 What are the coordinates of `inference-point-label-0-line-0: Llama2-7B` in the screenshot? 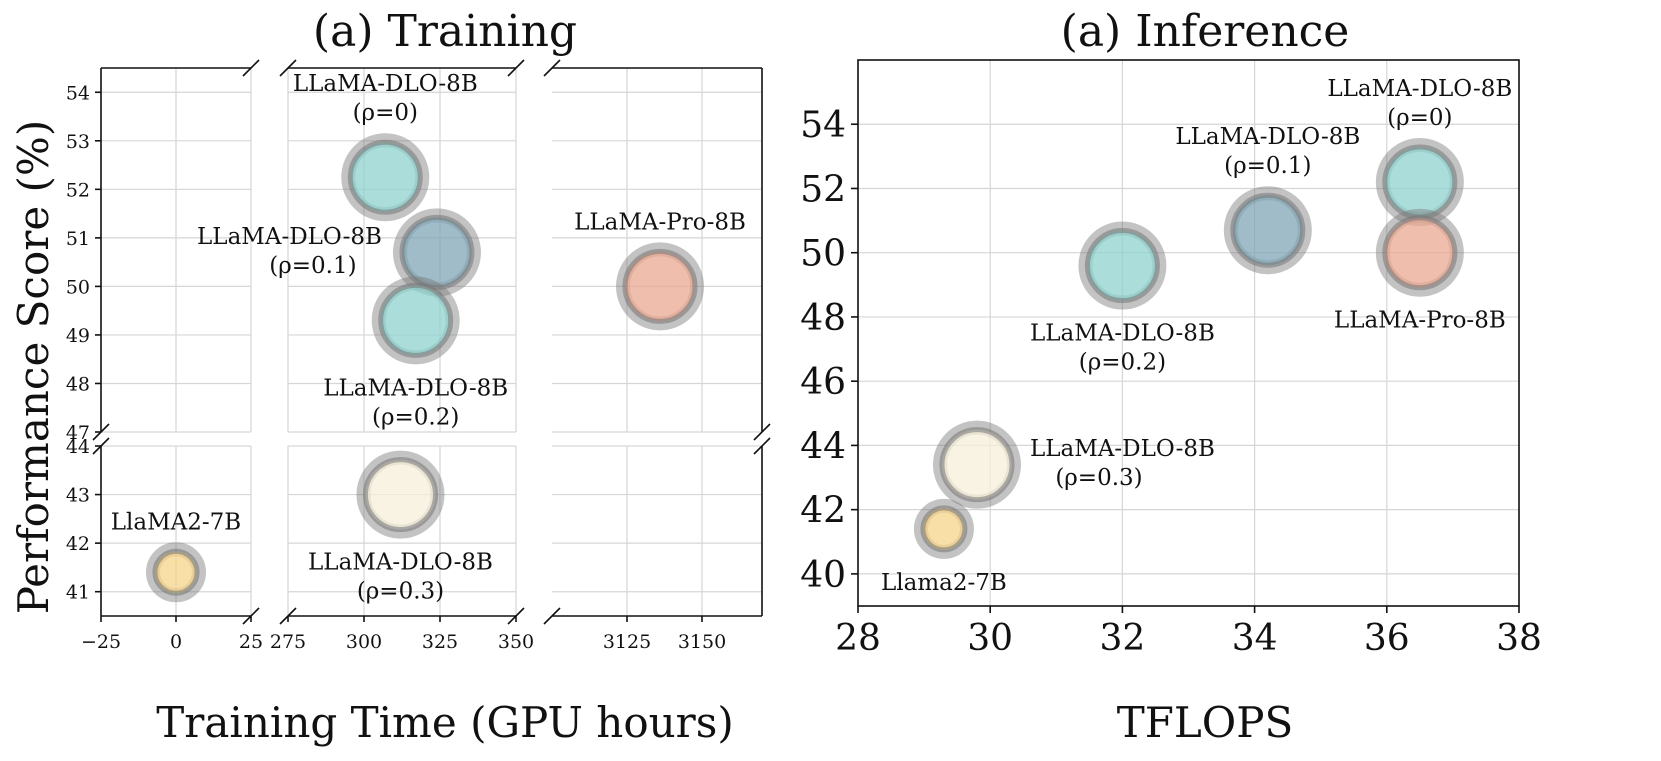 It's located at (944, 583).